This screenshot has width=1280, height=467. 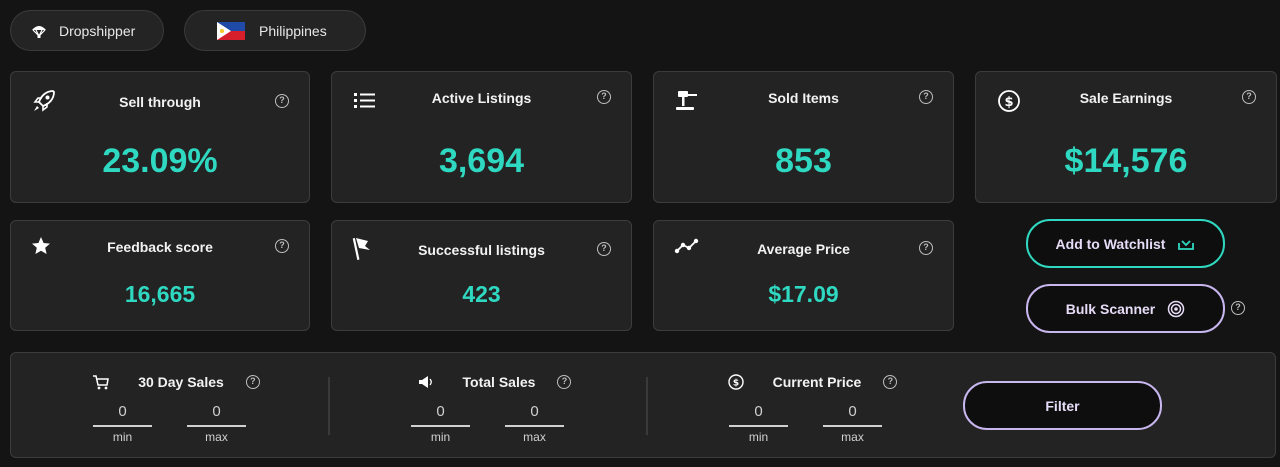 I want to click on current-price-min-input: 0 min, so click(x=758, y=423).